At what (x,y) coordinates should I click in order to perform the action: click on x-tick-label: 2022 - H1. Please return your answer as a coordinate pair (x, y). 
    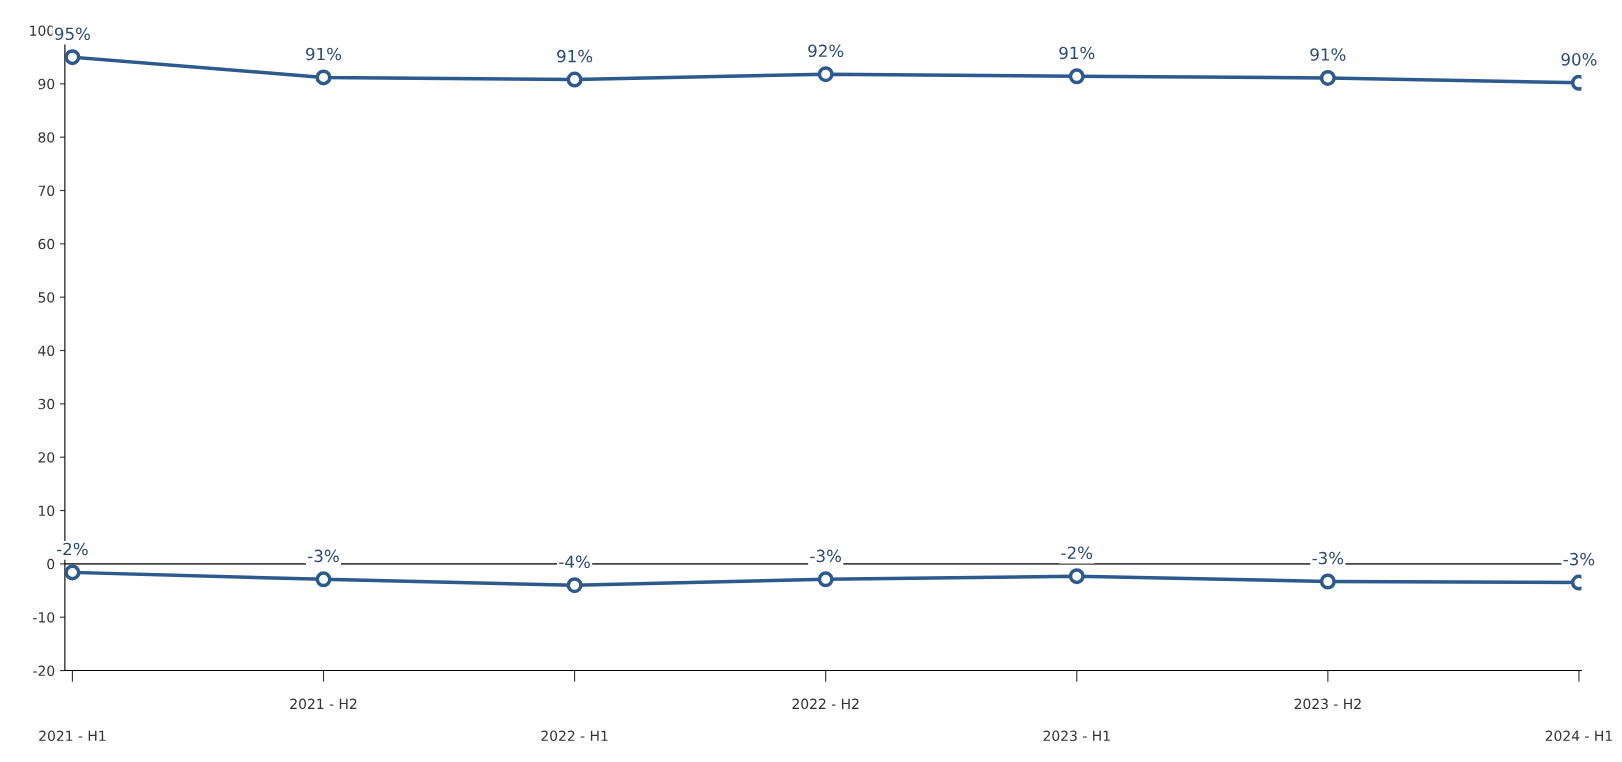
    Looking at the image, I should click on (574, 736).